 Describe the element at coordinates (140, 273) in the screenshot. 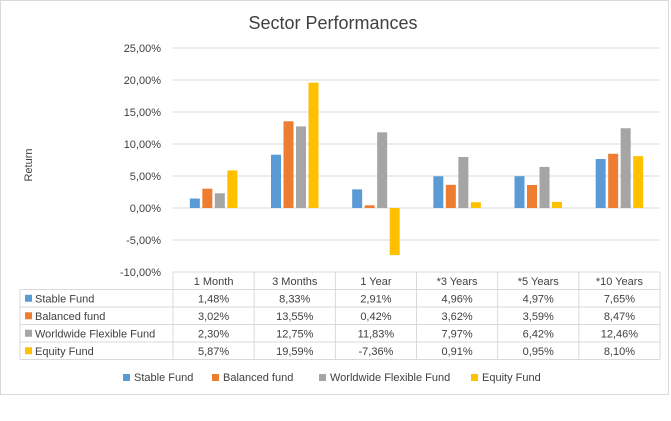

I see `y-tick-label: -10,00%` at that location.